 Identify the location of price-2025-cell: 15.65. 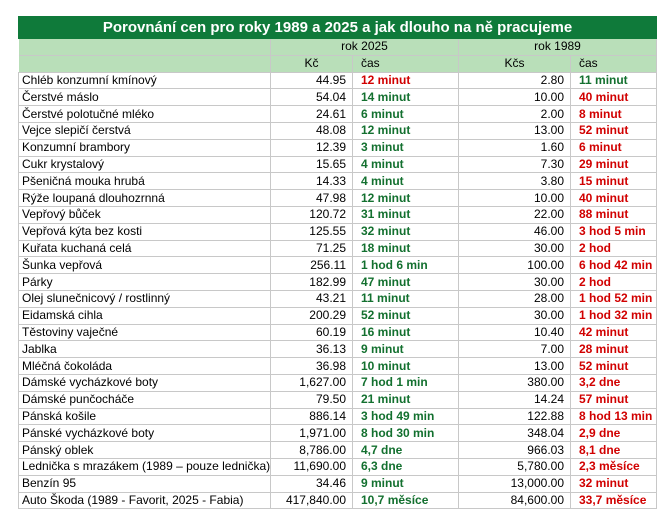
(311, 165).